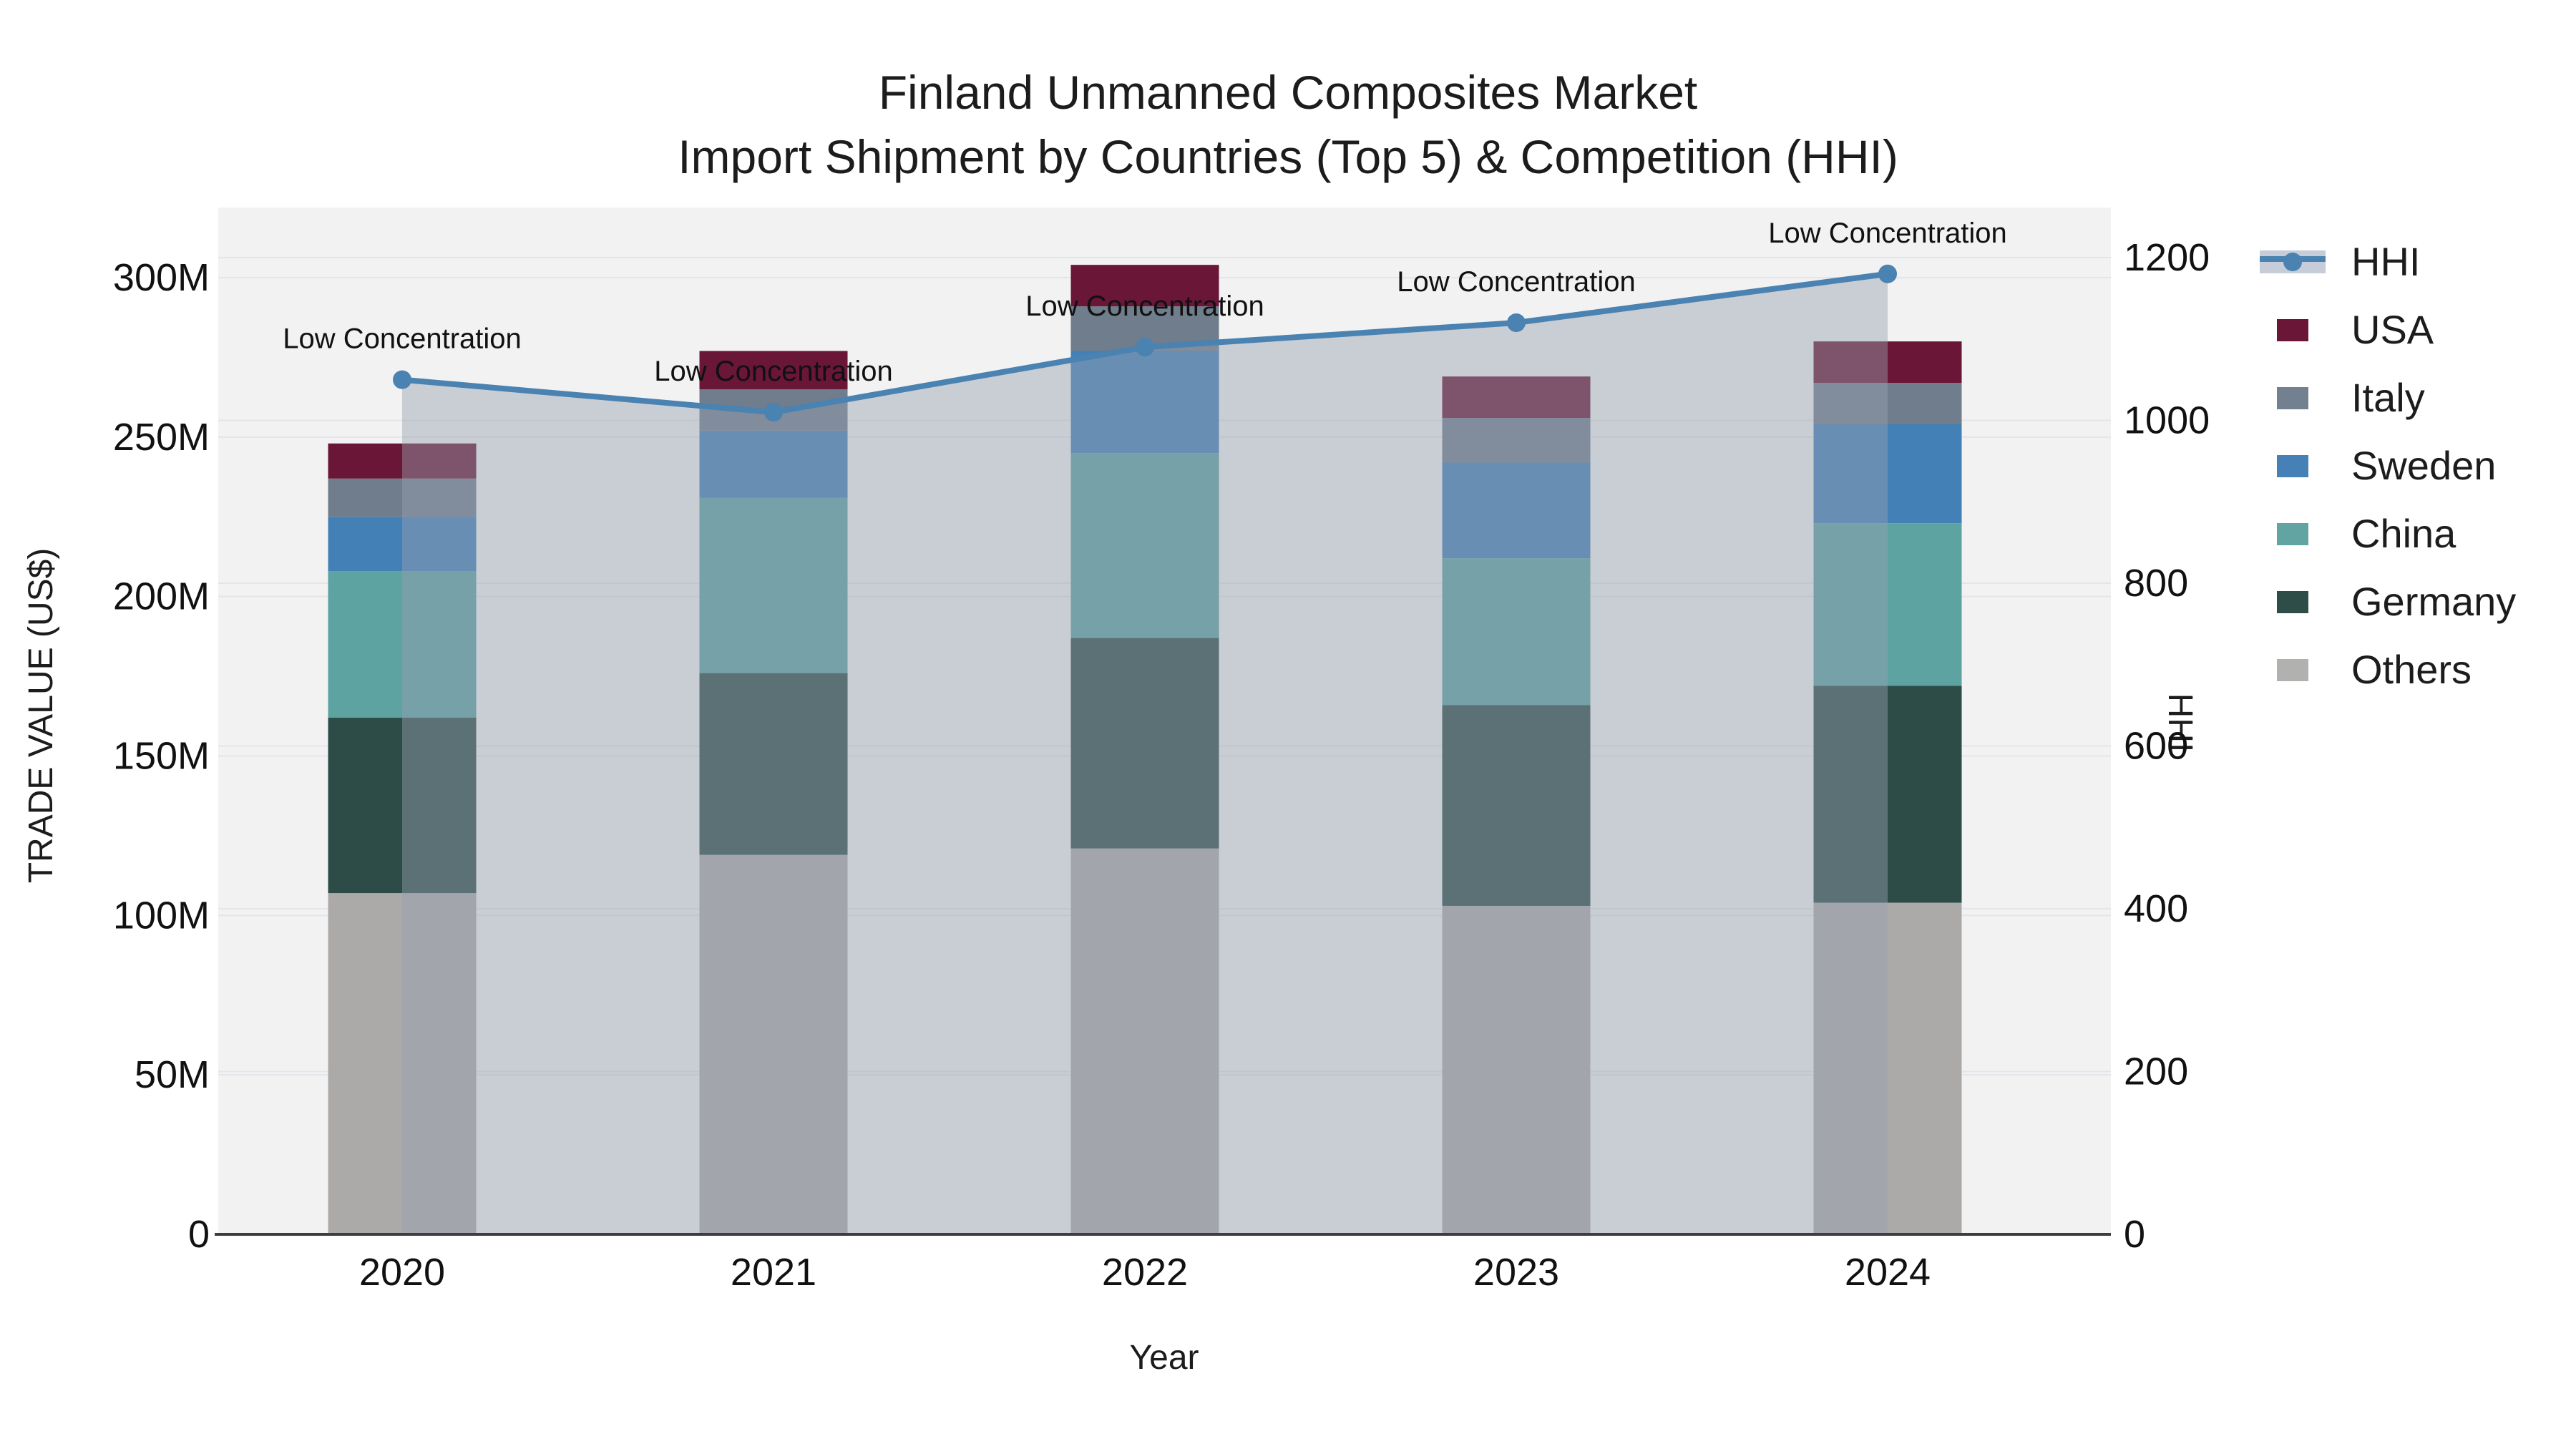 The width and height of the screenshot is (2576, 1449). I want to click on annotation-2021: Low Concentration, so click(773, 372).